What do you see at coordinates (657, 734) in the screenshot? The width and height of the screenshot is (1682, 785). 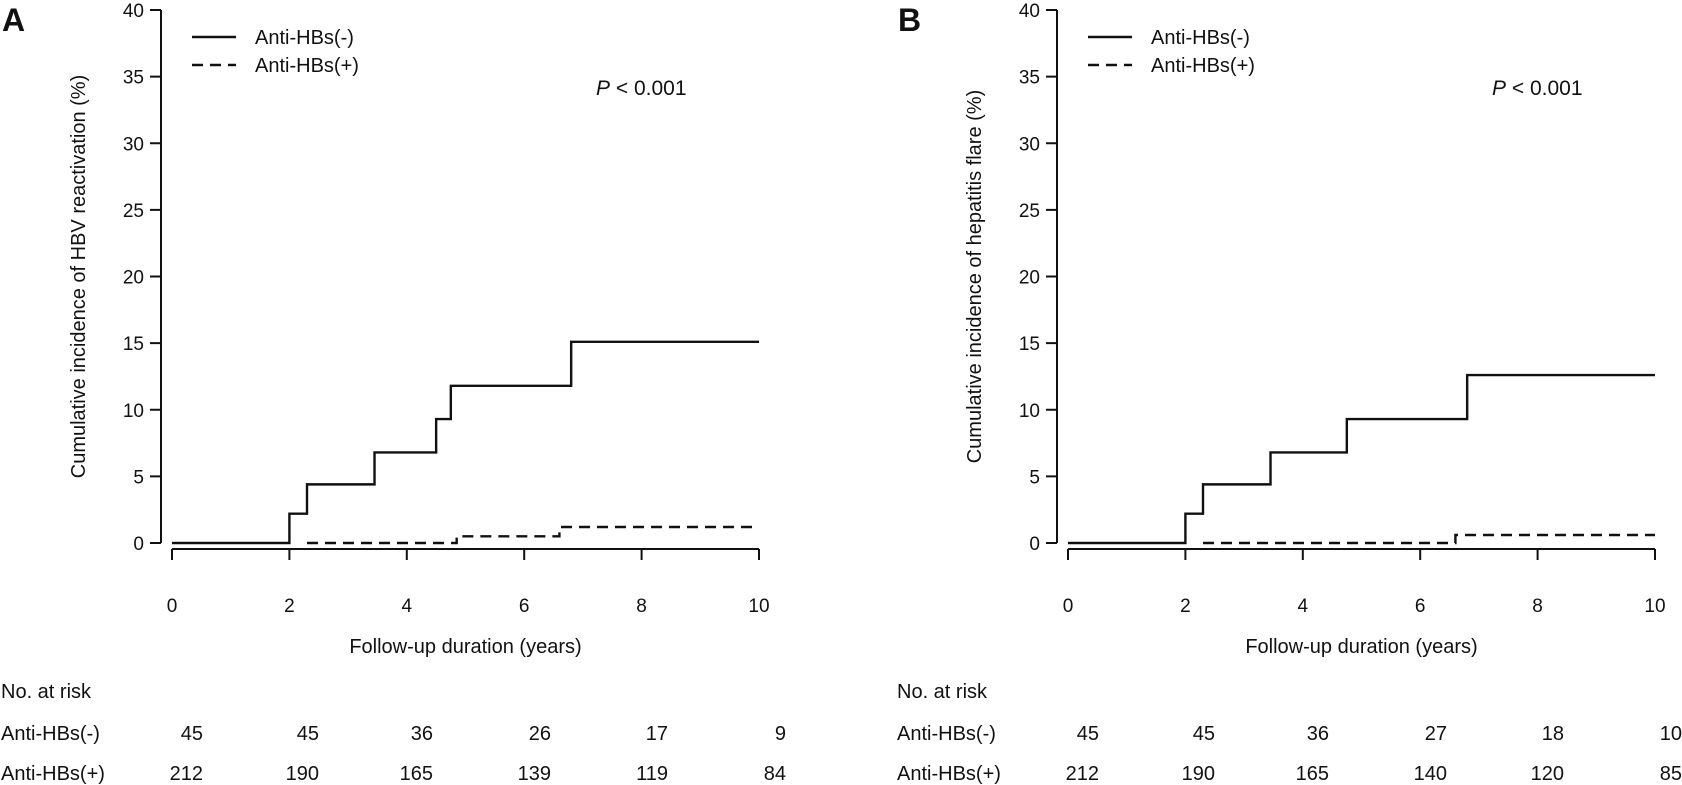 I see `risk-value: 17` at bounding box center [657, 734].